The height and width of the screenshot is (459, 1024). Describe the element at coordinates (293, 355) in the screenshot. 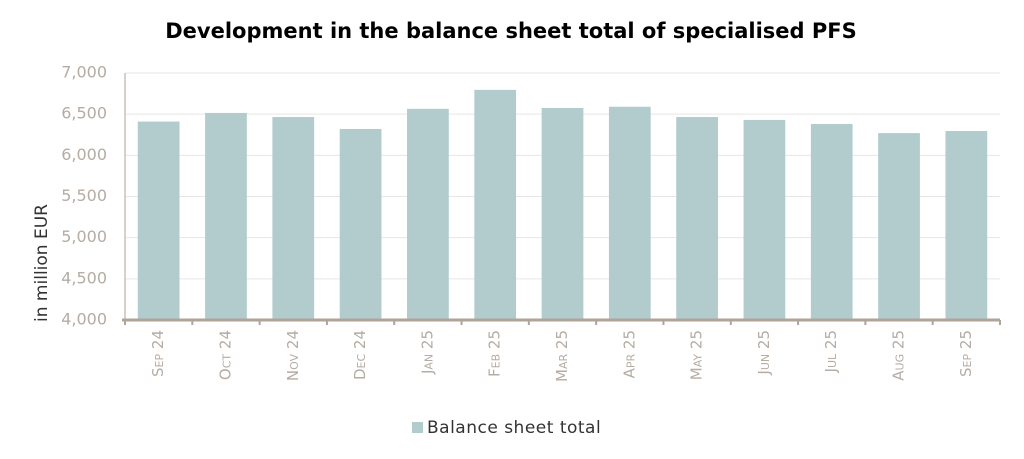

I see `x-tick-label: Nov 24` at that location.